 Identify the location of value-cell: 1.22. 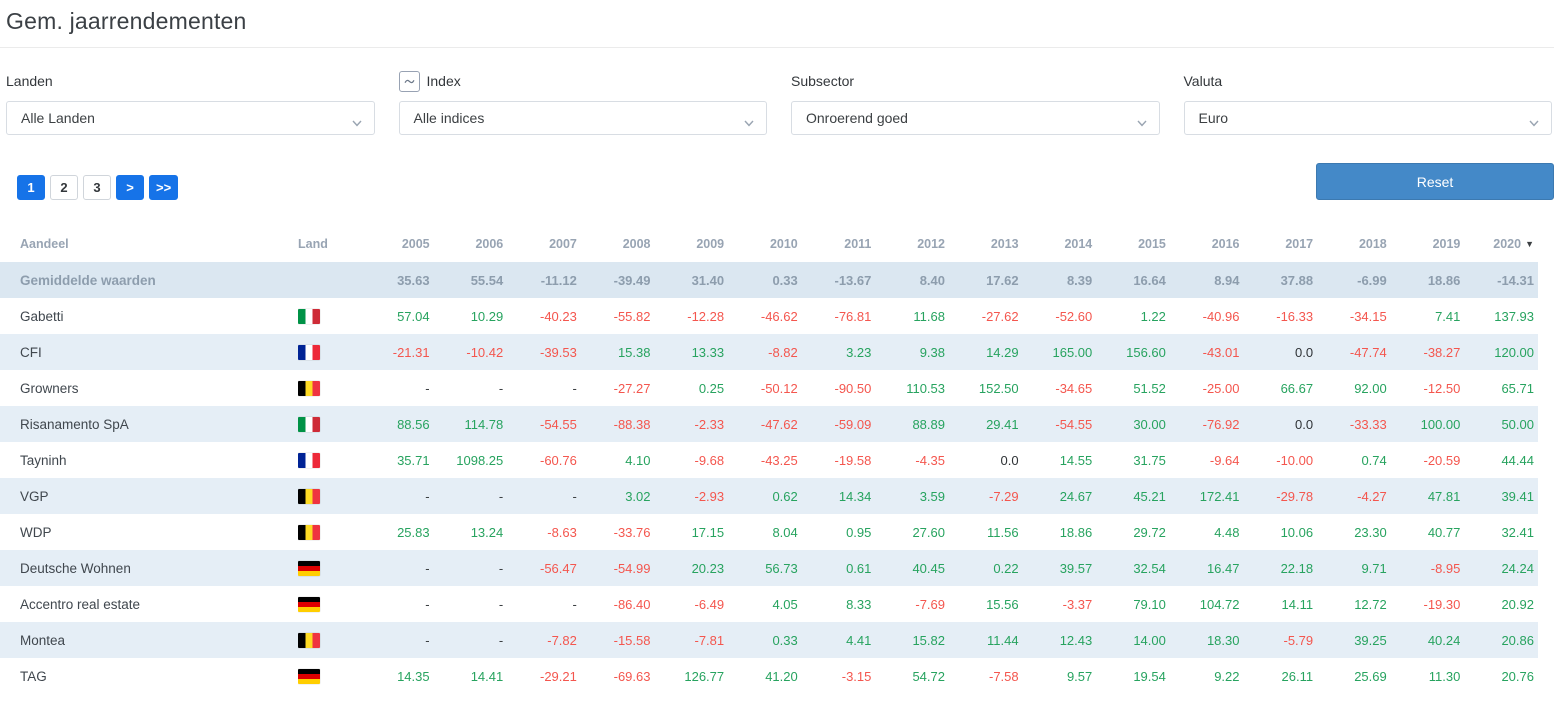
(1153, 316).